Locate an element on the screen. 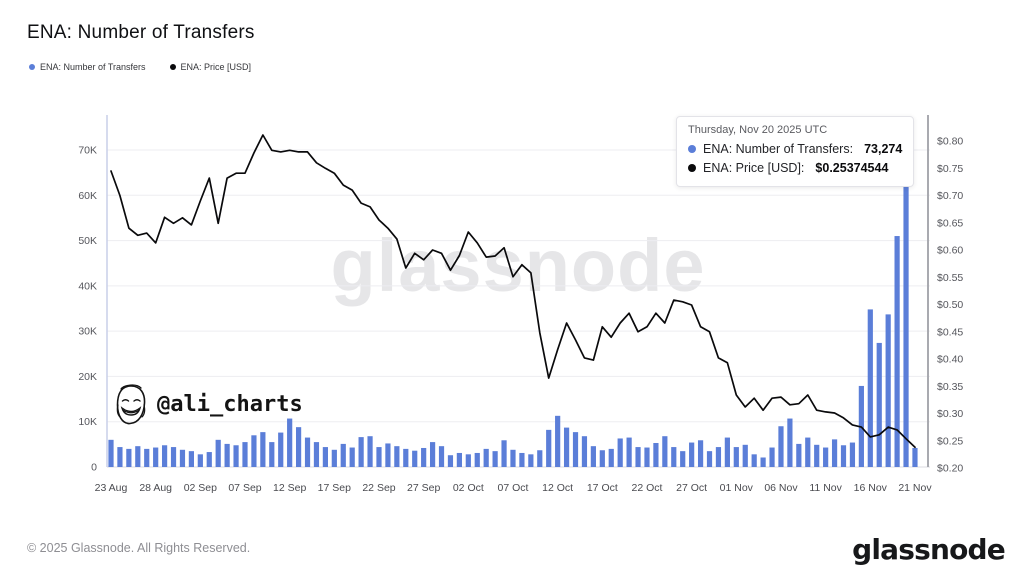 The height and width of the screenshot is (581, 1032). x-tick-label: 12 Oct is located at coordinates (557, 488).